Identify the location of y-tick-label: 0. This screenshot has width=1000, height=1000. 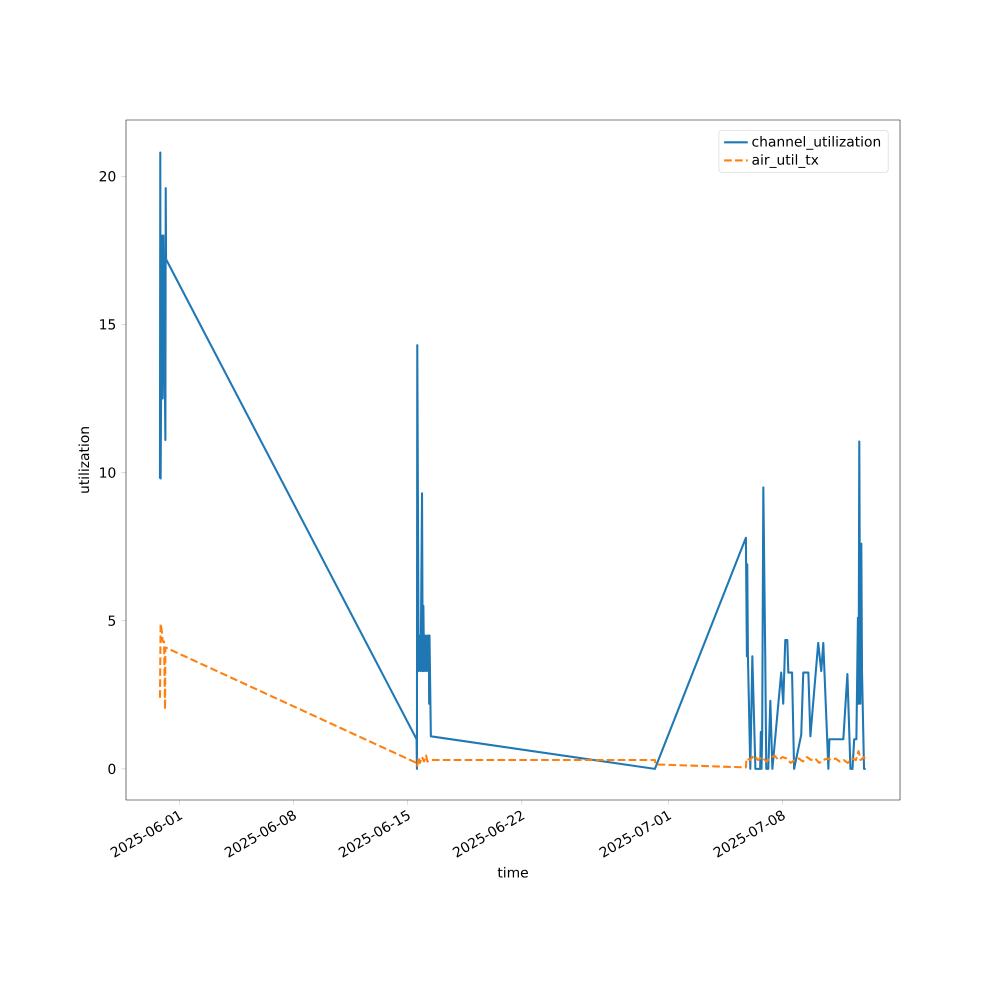
(112, 769).